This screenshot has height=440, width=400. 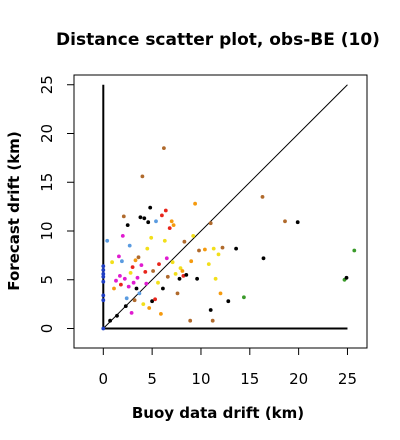 What do you see at coordinates (56, 204) in the screenshot?
I see `y-axis: 0 5 10 15 20 25` at bounding box center [56, 204].